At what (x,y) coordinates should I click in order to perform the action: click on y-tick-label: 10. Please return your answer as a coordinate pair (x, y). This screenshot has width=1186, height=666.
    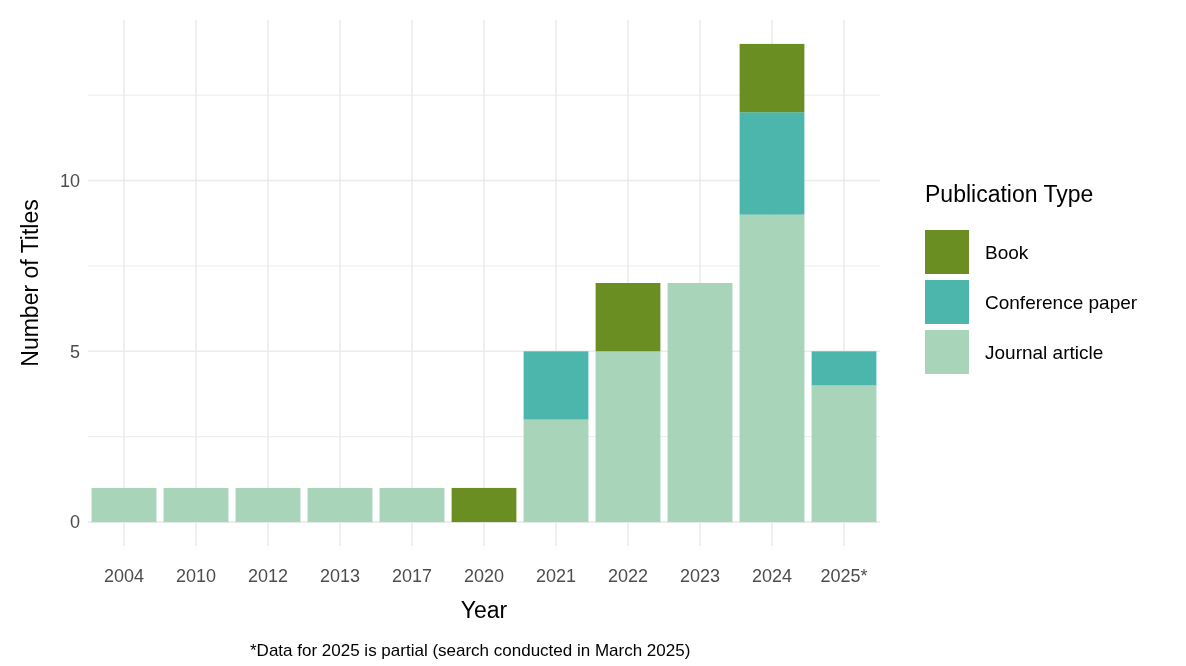
    Looking at the image, I should click on (69, 180).